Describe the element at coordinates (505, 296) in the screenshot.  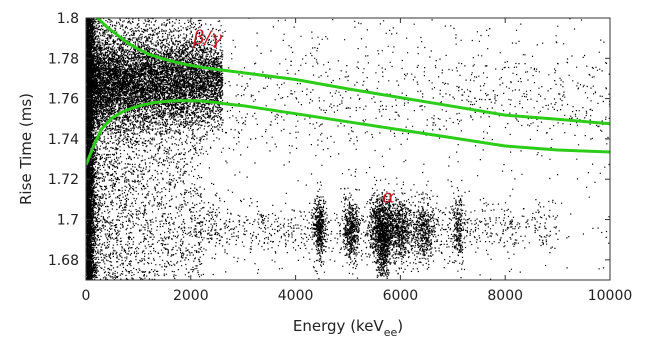
I see `x-tick-label: 8000` at that location.